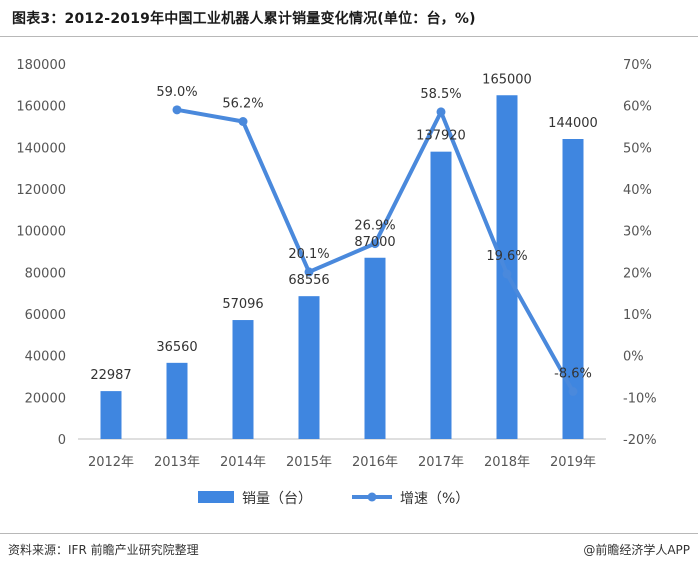 This screenshot has width=698, height=562. Describe the element at coordinates (244, 19) in the screenshot. I see `chart-title: 图表3：2012-2019年中国工业机器人累计销量变化情况(单位：台，%)` at that location.